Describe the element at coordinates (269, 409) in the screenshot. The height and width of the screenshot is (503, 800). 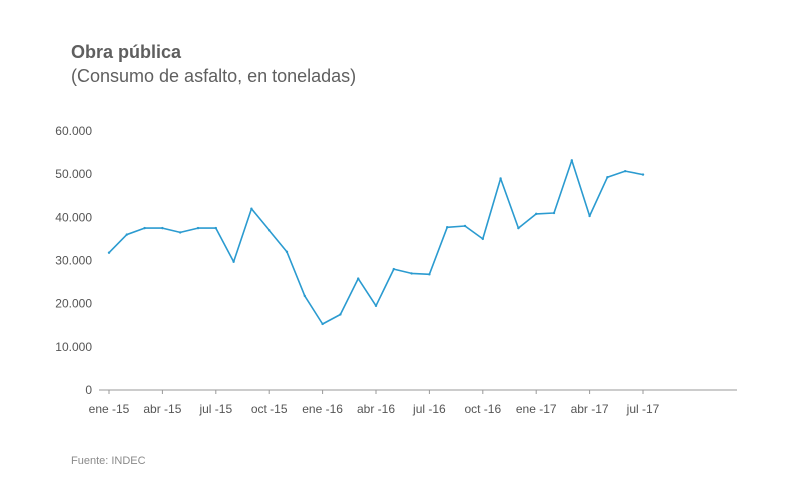
I see `x-tick-label: oct -15` at that location.